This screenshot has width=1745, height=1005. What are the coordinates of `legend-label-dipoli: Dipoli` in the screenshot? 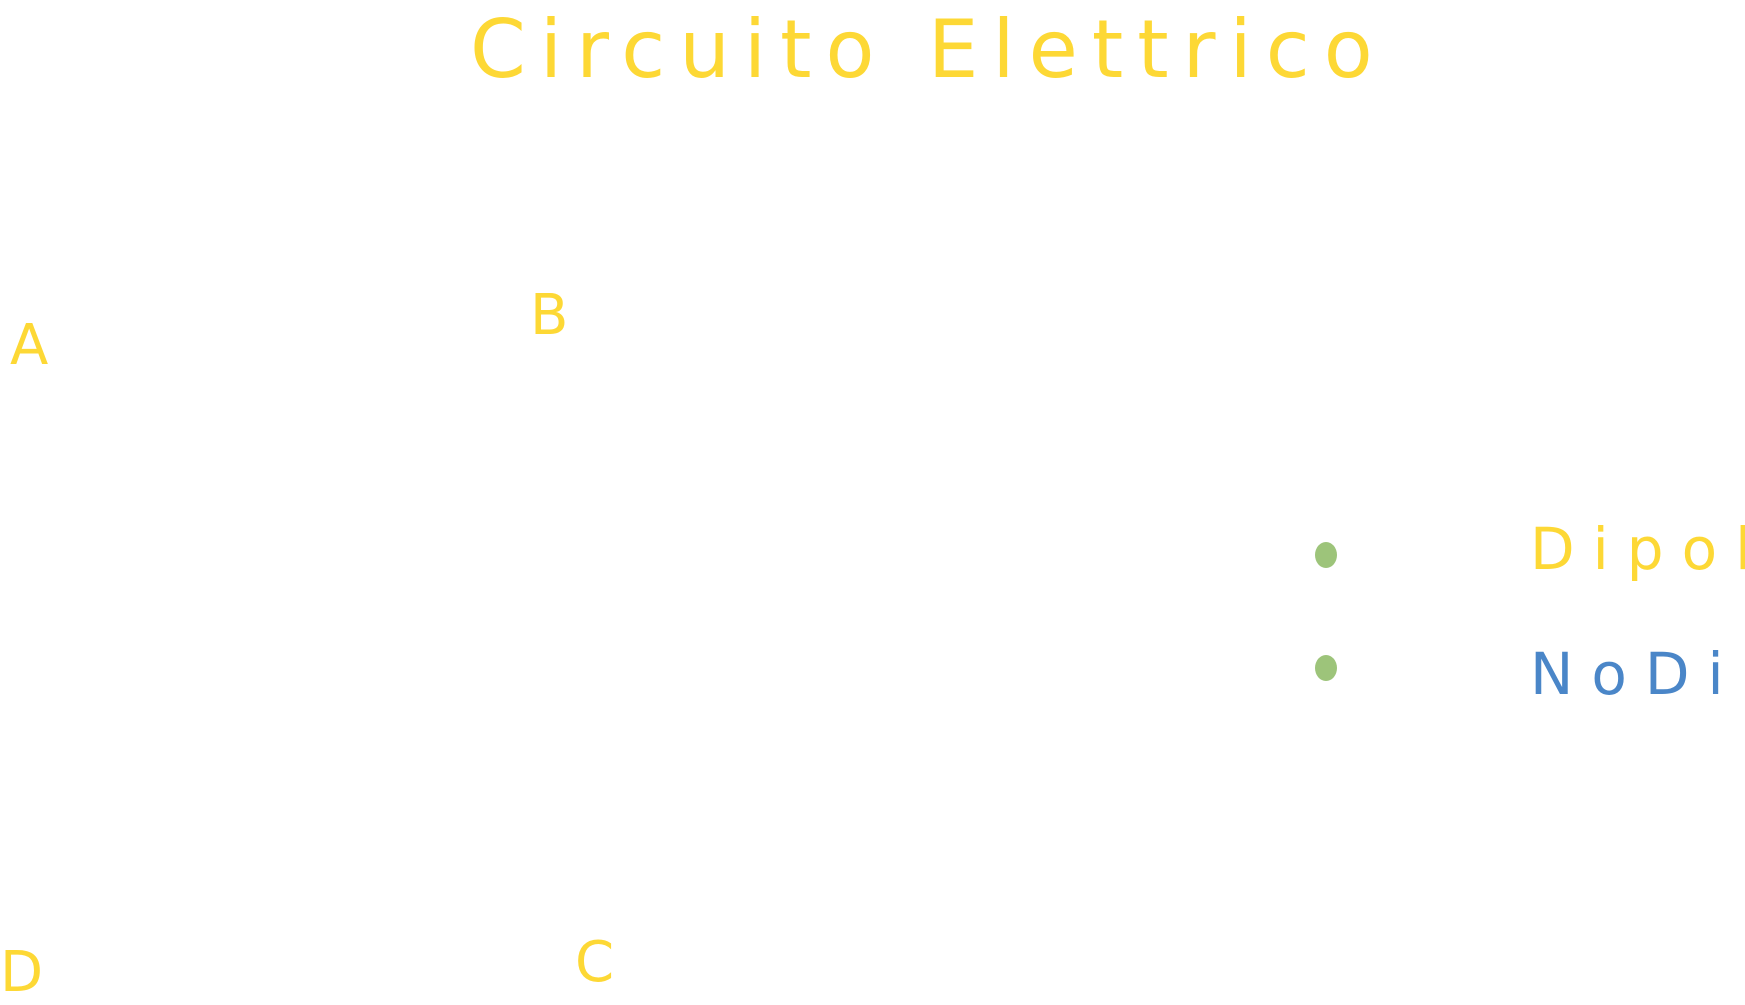 It's located at (1637, 549).